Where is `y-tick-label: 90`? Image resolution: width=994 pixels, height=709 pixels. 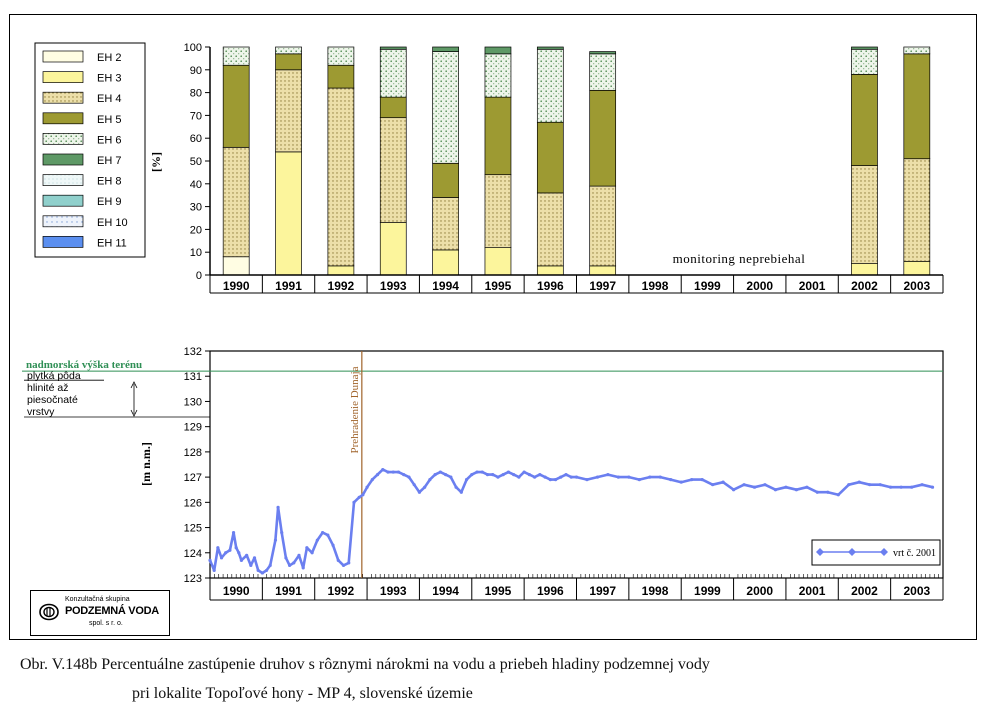 y-tick-label: 90 is located at coordinates (196, 71).